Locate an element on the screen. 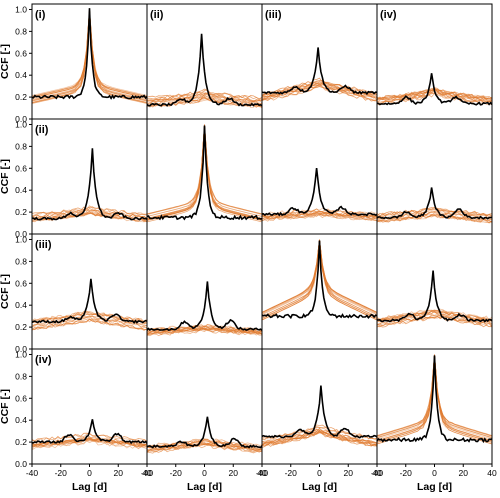 Image resolution: width=500 pixels, height=498 pixels. panel-r3-c3 is located at coordinates (319, 291).